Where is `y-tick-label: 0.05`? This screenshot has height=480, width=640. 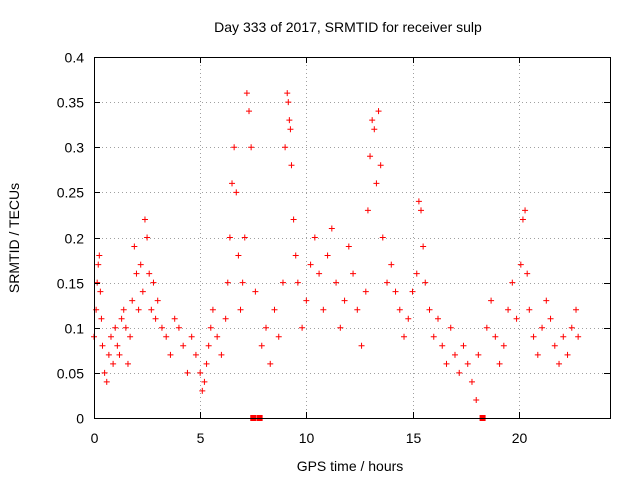
y-tick-label: 0.05 is located at coordinates (70, 374).